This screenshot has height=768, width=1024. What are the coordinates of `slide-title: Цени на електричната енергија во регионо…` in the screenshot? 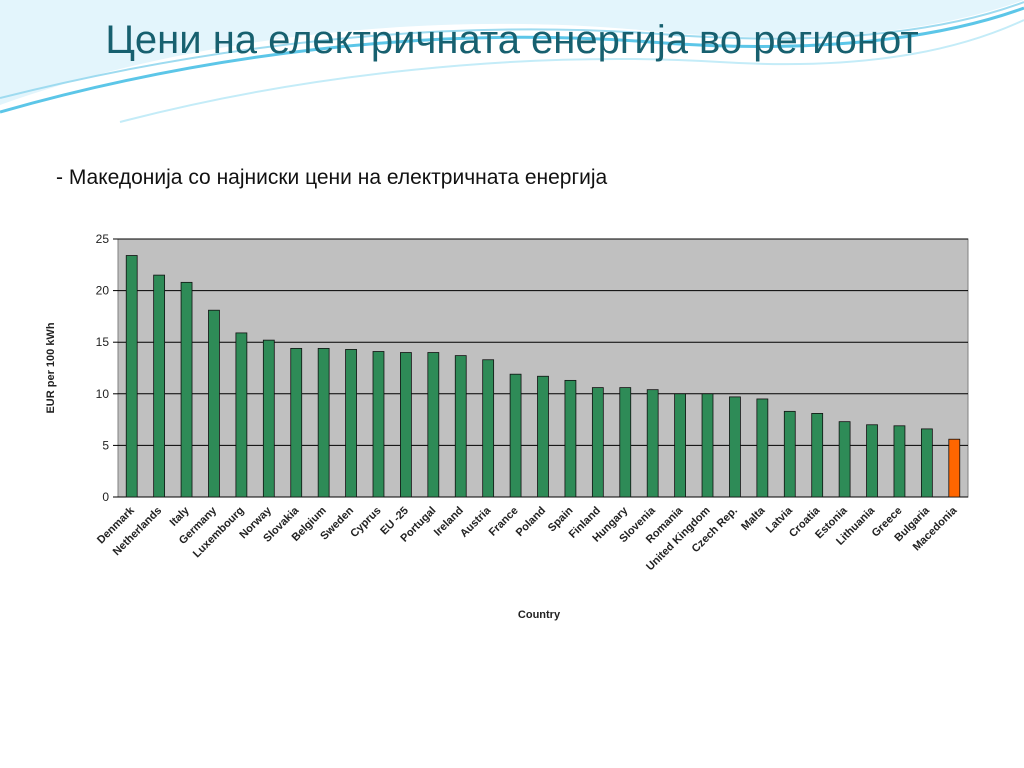 It's located at (512, 40).